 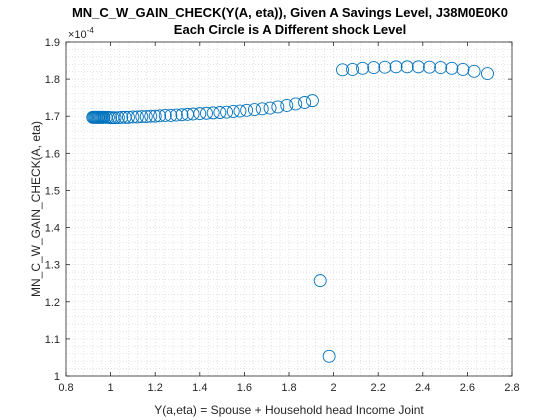 What do you see at coordinates (52, 154) in the screenshot?
I see `y-tick-label: 1.6` at bounding box center [52, 154].